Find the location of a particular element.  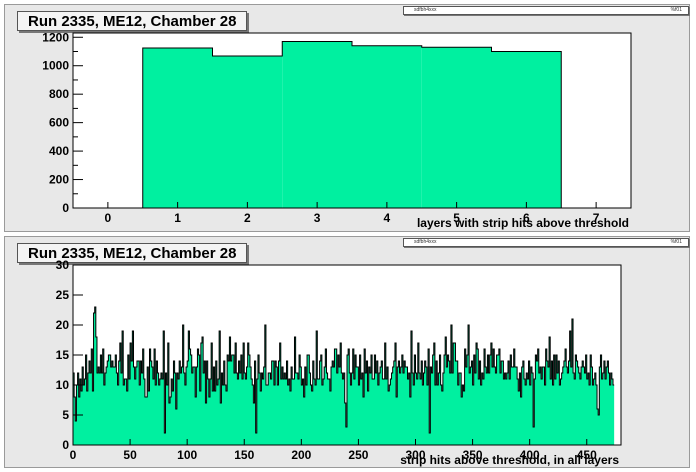

x-tick-label: 400 is located at coordinates (530, 455).